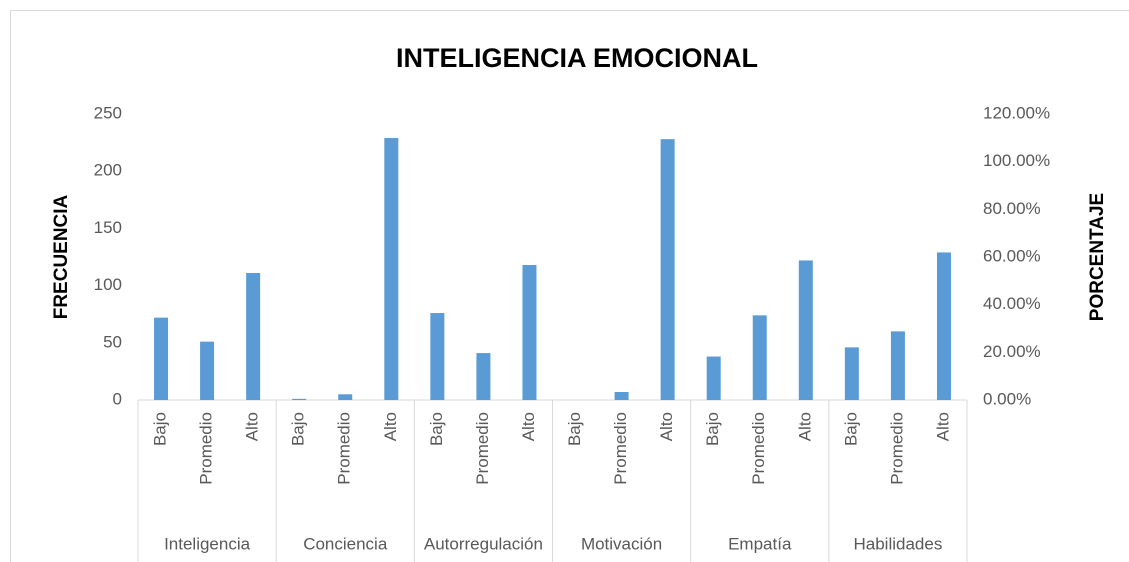 This screenshot has height=562, width=1129. Describe the element at coordinates (345, 543) in the screenshot. I see `group-label: Conciencia` at that location.